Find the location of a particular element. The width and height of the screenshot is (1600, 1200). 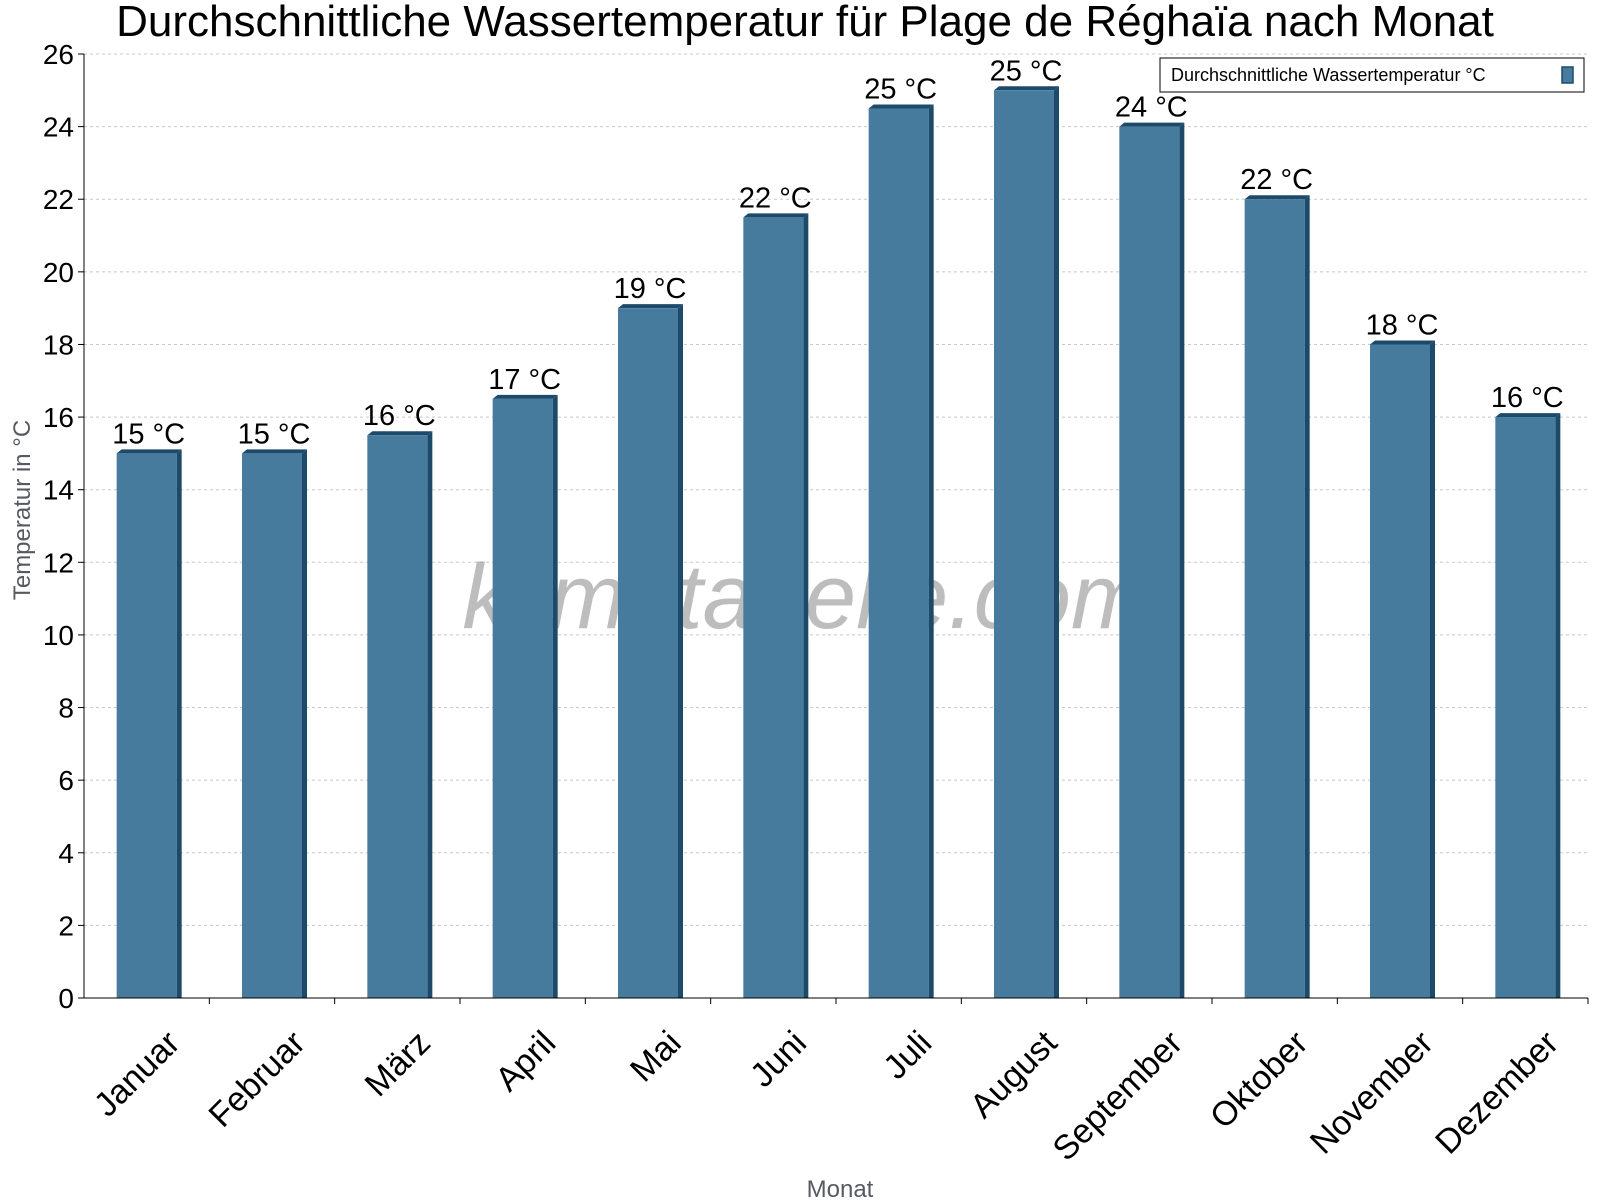

x-tick-label: Januar is located at coordinates (137, 1074).